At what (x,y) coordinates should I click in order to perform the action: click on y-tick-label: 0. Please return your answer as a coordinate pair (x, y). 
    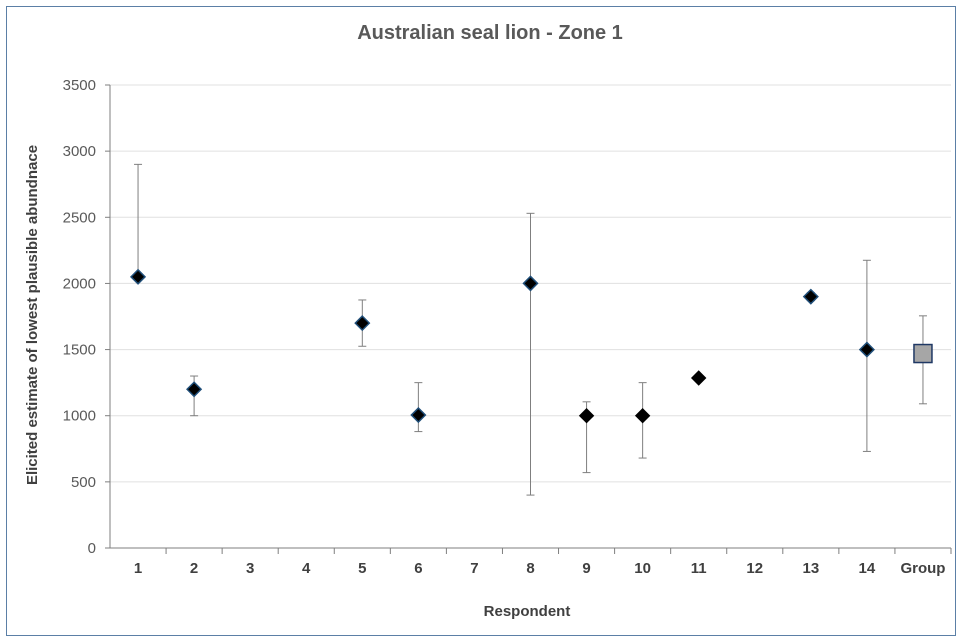
    Looking at the image, I should click on (92, 548).